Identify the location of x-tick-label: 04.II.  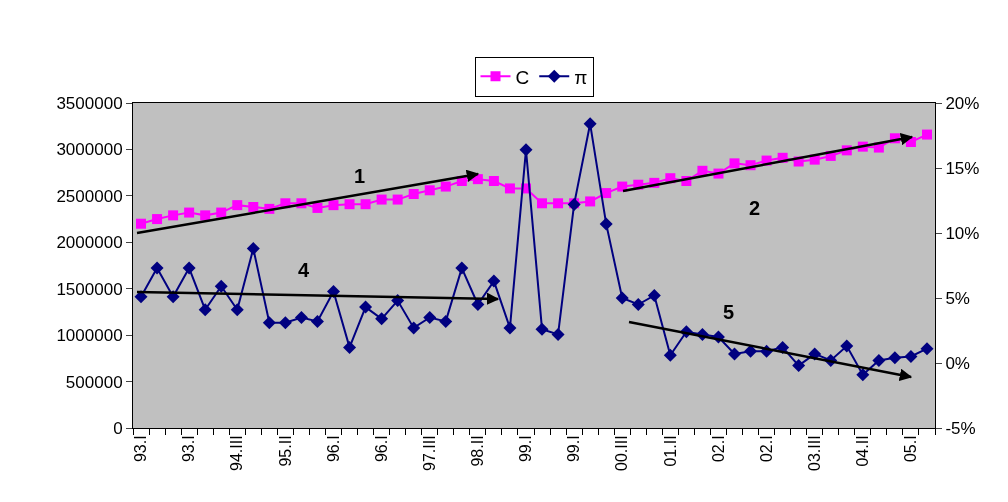
(863, 451).